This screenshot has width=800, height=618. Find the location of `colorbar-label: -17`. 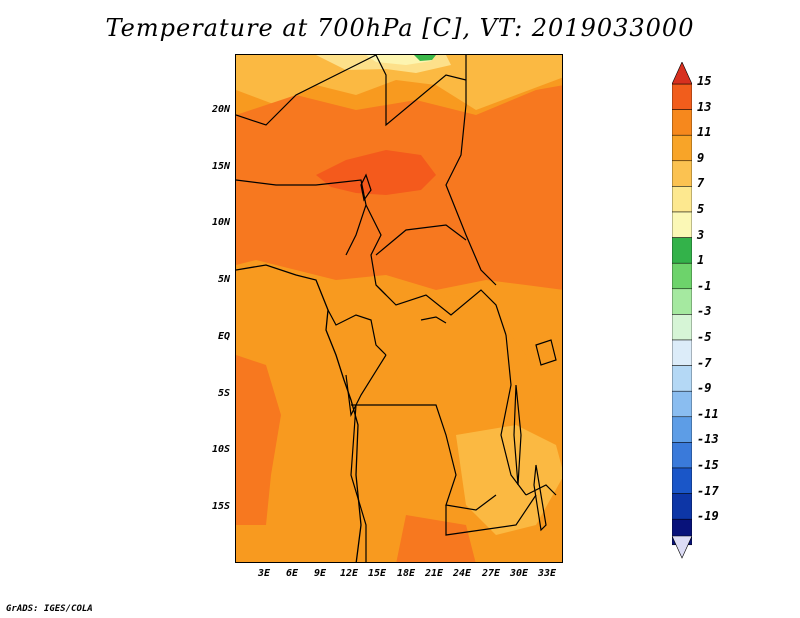

colorbar-label: -17 is located at coordinates (708, 490).